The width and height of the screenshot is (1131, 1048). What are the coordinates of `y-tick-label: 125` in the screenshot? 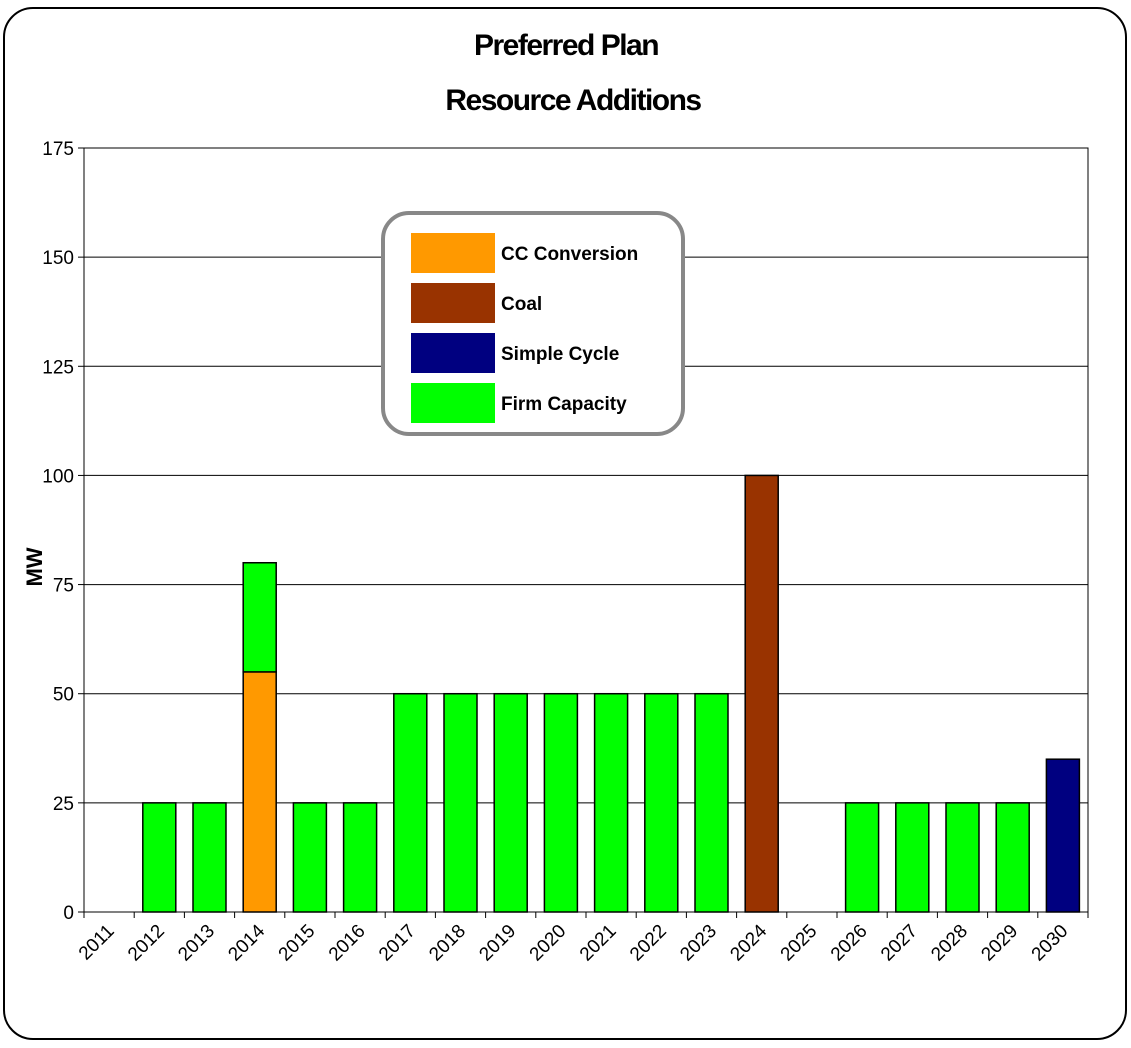 It's located at (58, 367).